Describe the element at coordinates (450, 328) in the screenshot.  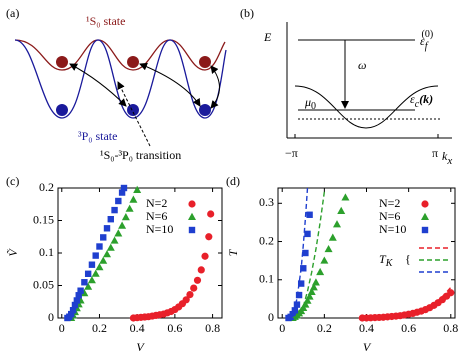
I see `x-tick-label: 0.8` at that location.